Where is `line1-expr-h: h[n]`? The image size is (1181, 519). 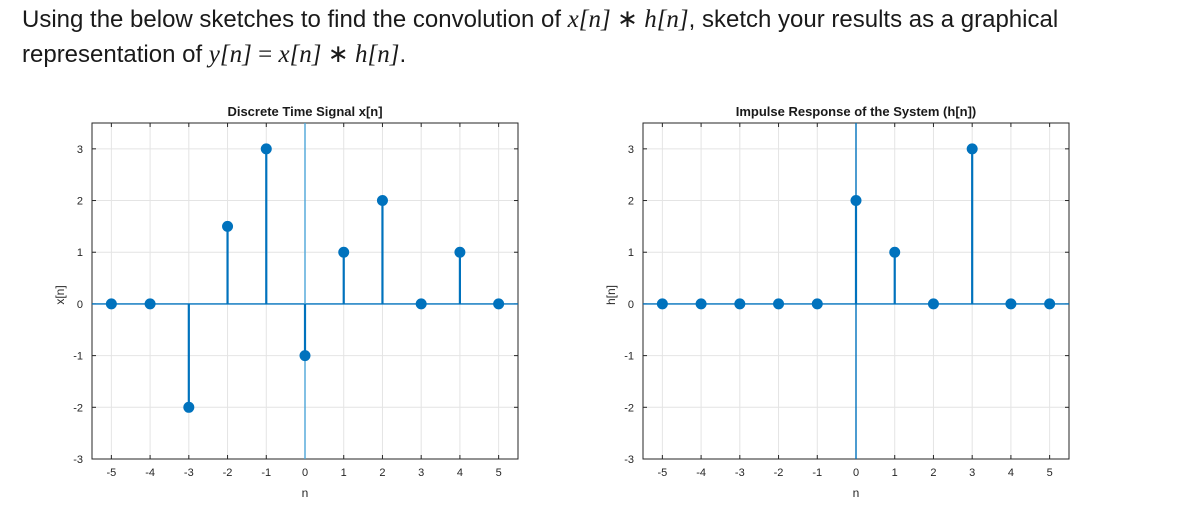
line1-expr-h: h[n] is located at coordinates (666, 19).